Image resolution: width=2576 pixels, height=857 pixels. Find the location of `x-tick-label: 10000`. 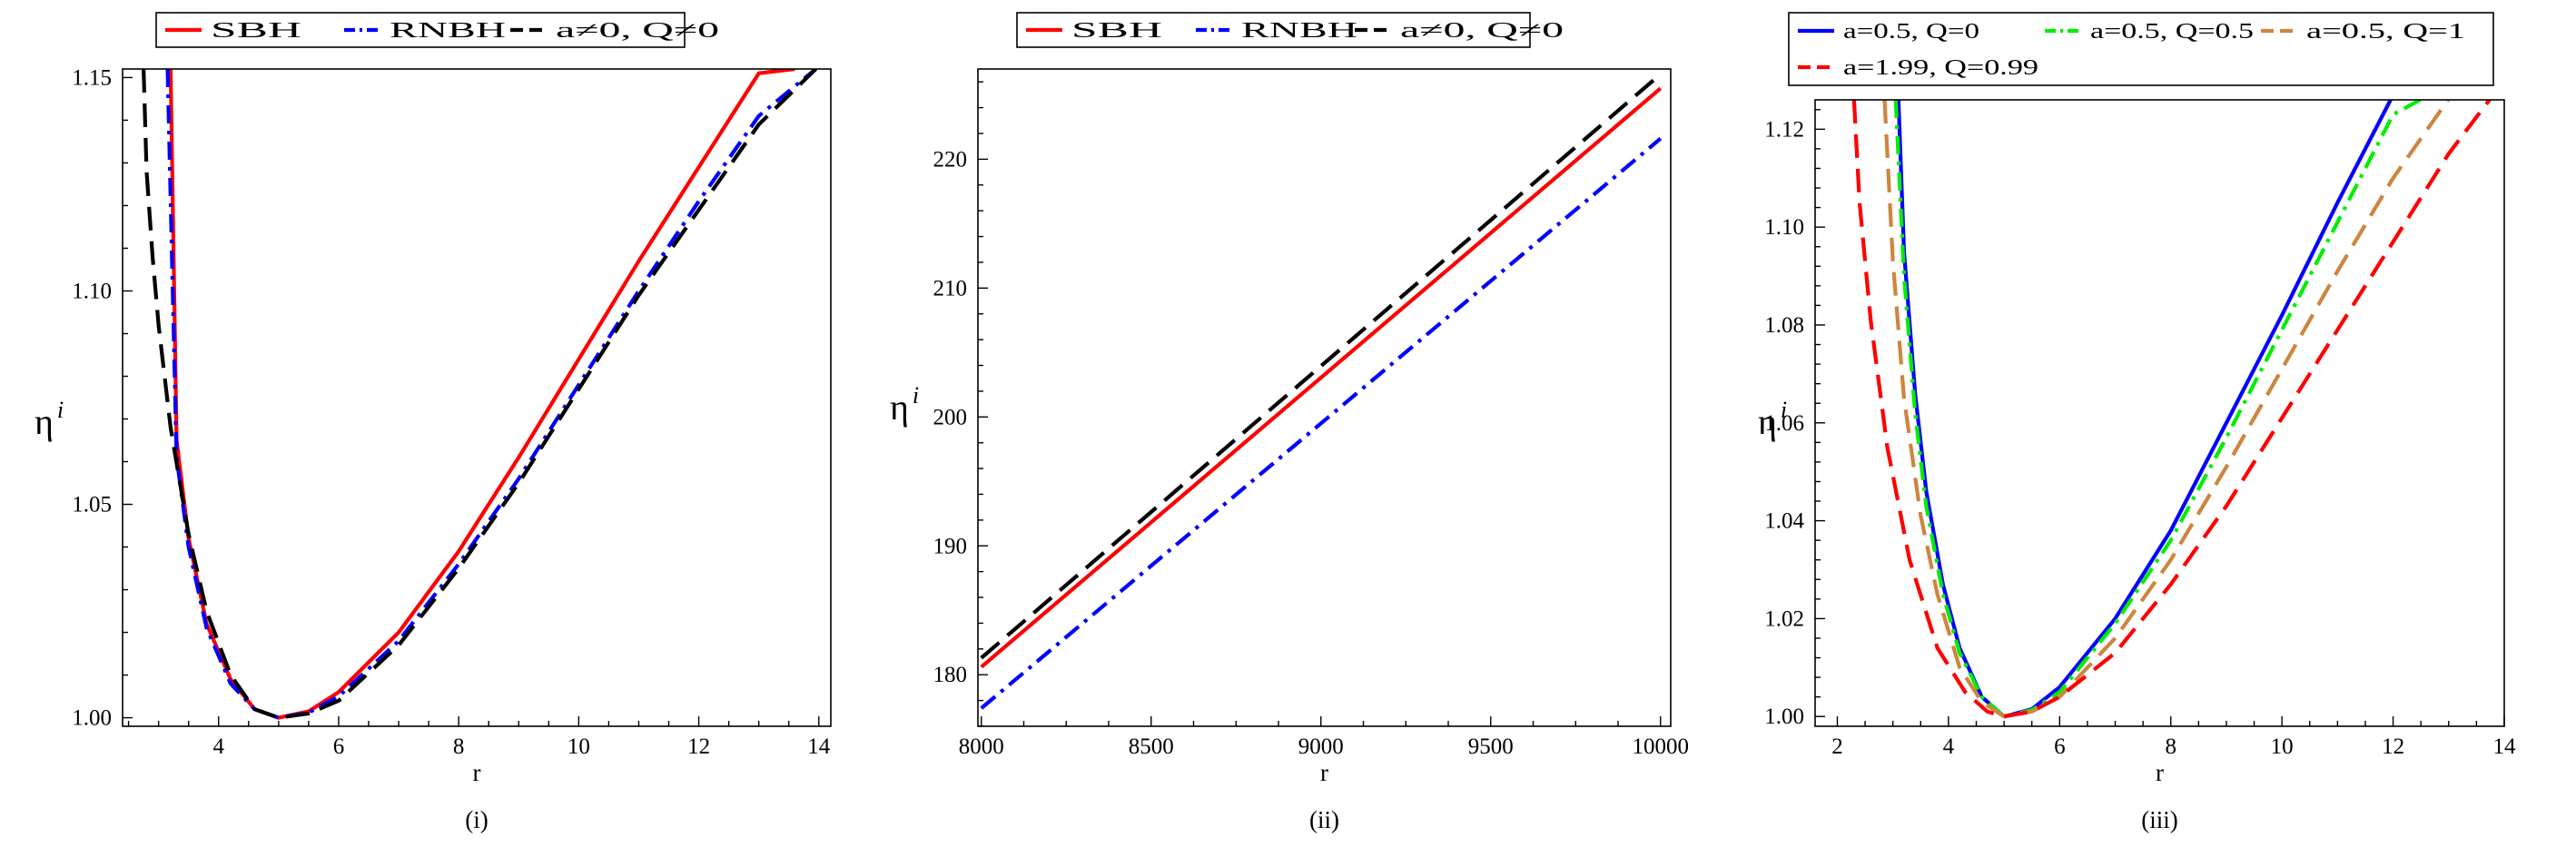

x-tick-label: 10000 is located at coordinates (1661, 746).